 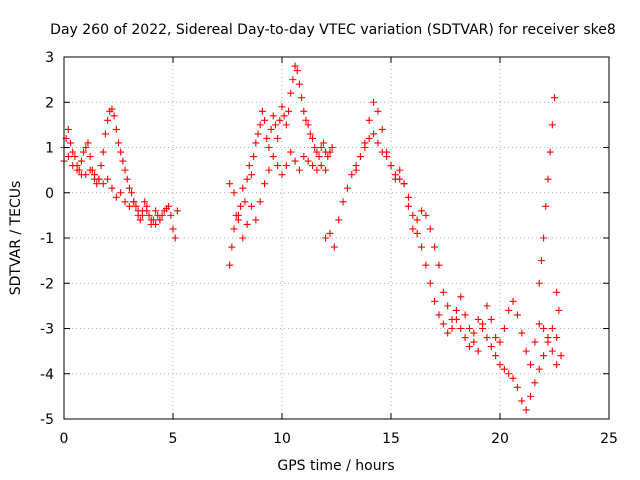 What do you see at coordinates (391, 439) in the screenshot?
I see `x-tick-label: 15` at bounding box center [391, 439].